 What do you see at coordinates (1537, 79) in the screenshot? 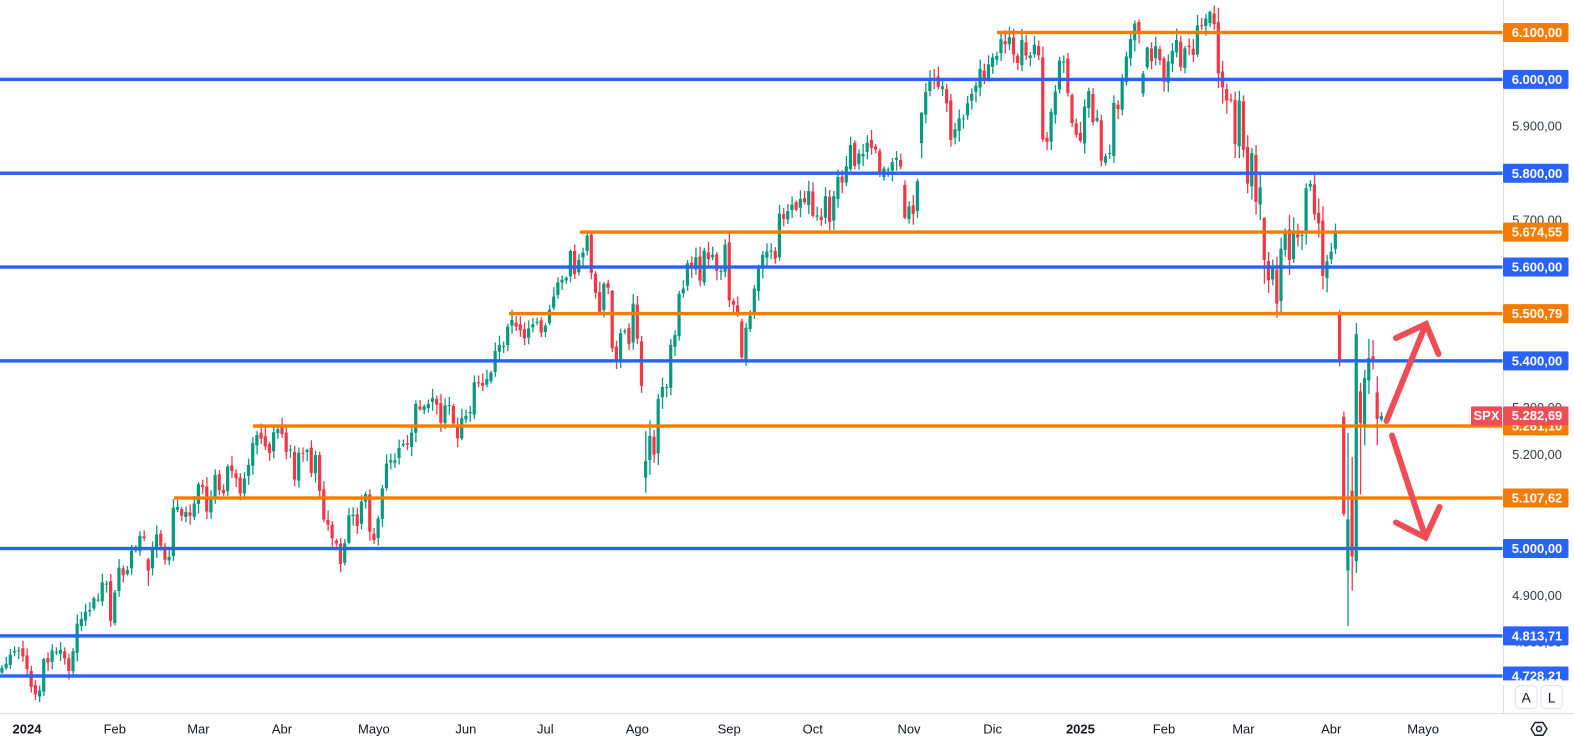
I see `svg-text: 6.000,00` at bounding box center [1537, 79].